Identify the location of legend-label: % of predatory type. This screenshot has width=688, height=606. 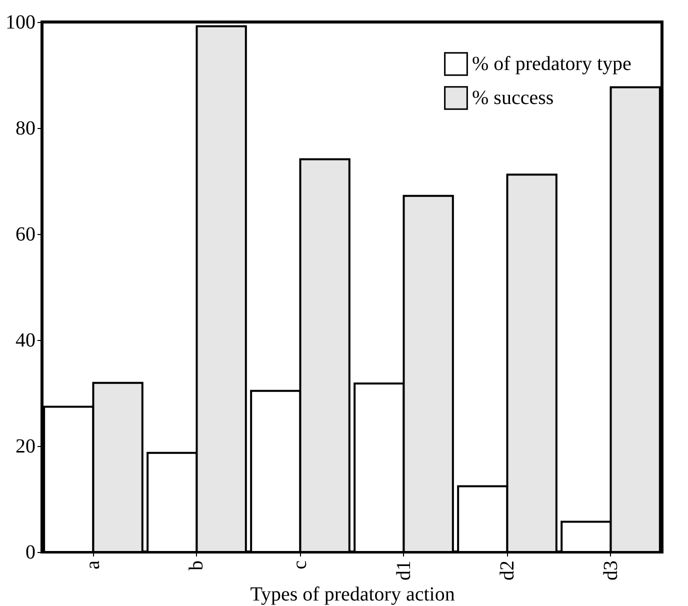
(552, 64).